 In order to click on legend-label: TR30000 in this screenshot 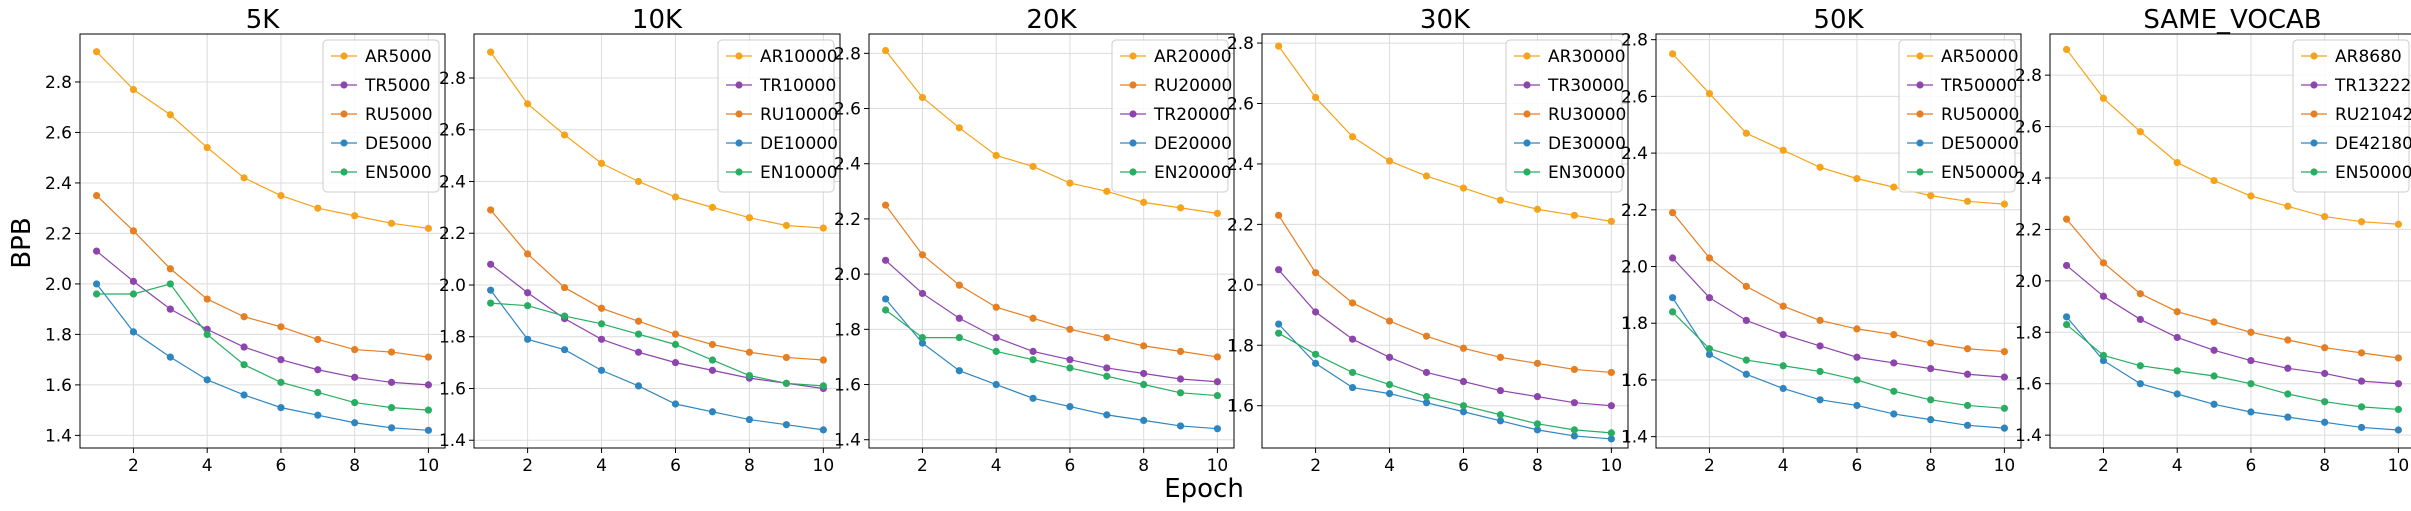, I will do `click(1585, 86)`.